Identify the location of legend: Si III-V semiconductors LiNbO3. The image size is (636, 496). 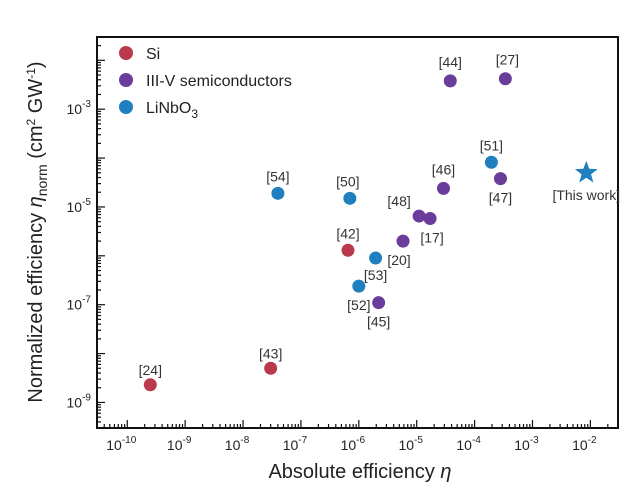
(205, 83).